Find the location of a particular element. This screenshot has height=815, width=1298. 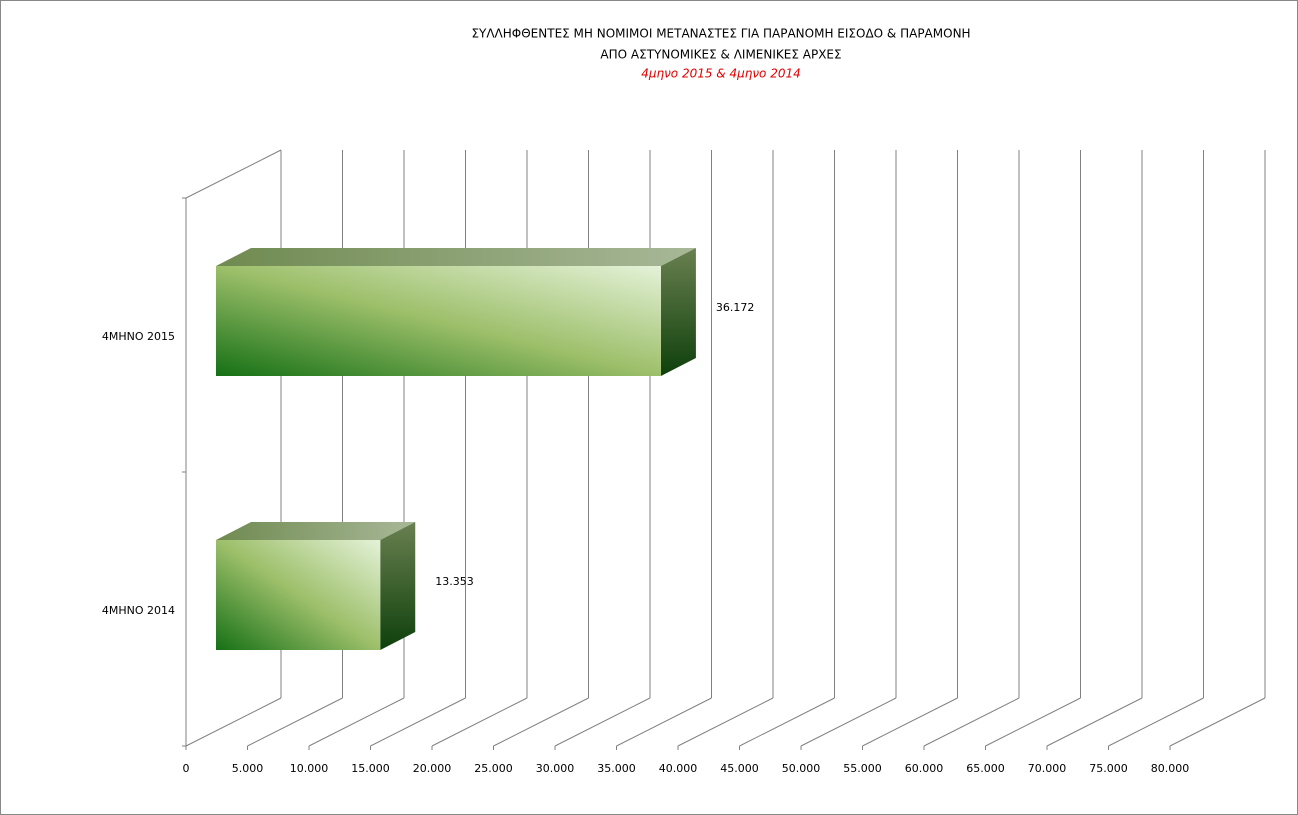

x-tick-label: 30.000 is located at coordinates (555, 768).